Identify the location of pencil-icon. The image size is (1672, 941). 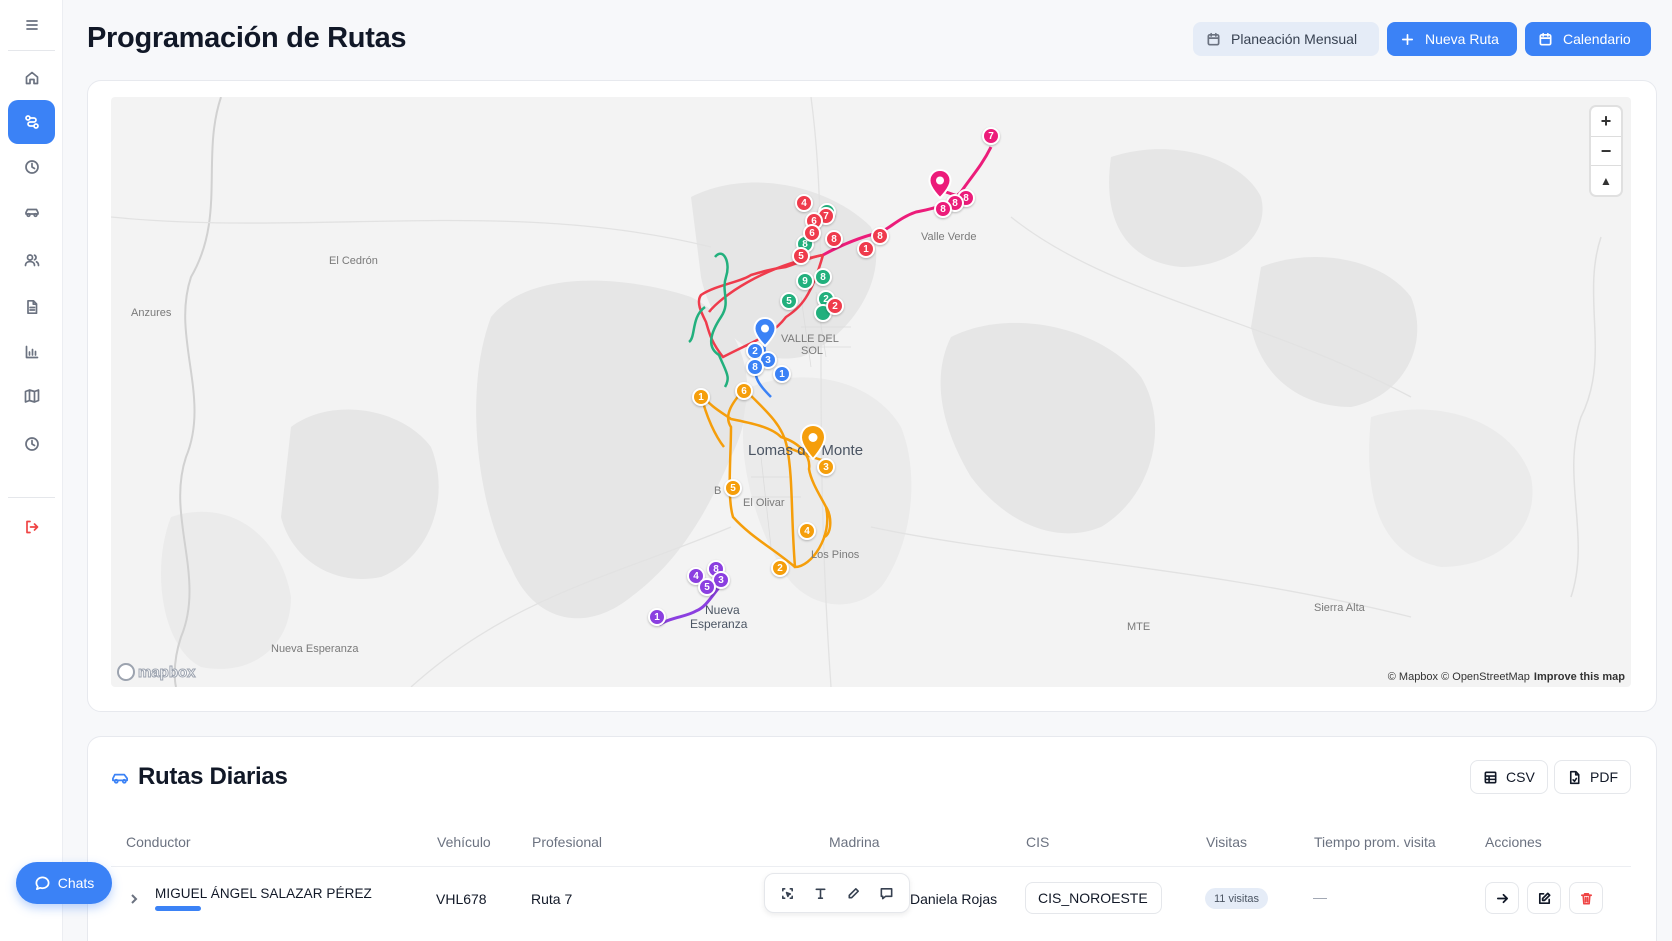
(853, 893).